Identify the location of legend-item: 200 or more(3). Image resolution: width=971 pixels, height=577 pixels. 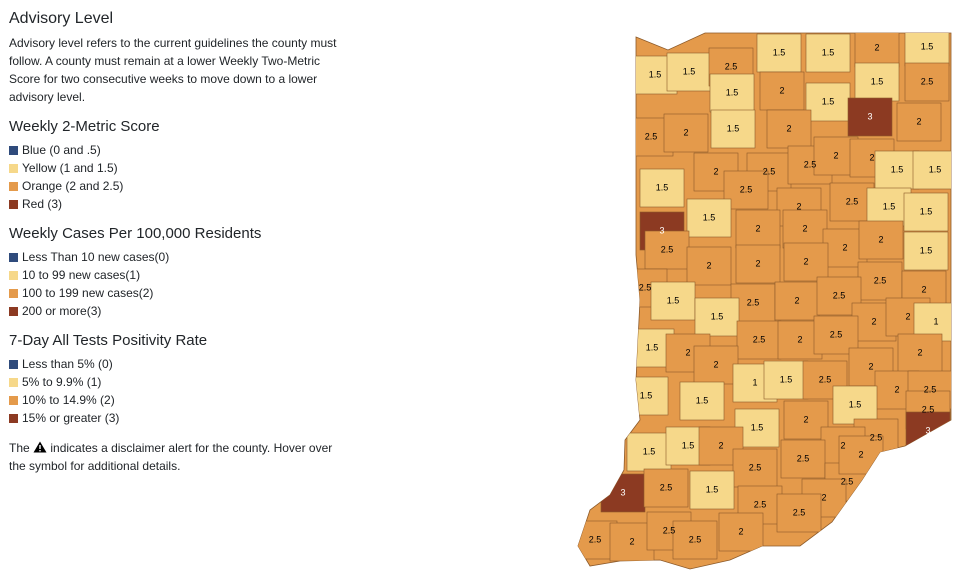
(176, 311).